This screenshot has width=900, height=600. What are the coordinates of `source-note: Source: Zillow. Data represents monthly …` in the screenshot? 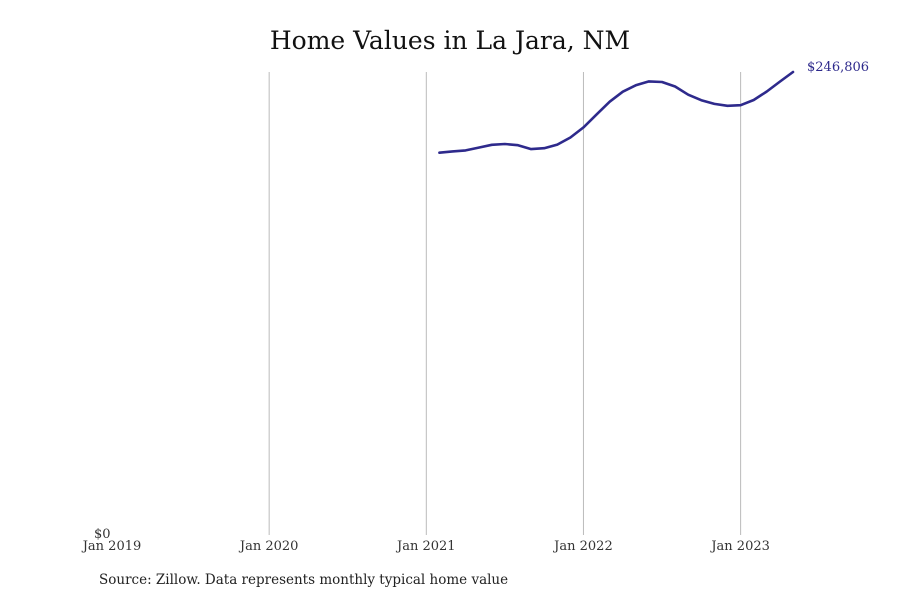 It's located at (304, 580).